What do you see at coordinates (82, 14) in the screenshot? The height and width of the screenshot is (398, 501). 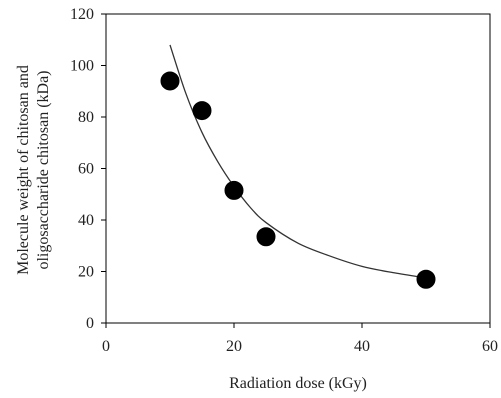 I see `y-tick-label: 120` at bounding box center [82, 14].